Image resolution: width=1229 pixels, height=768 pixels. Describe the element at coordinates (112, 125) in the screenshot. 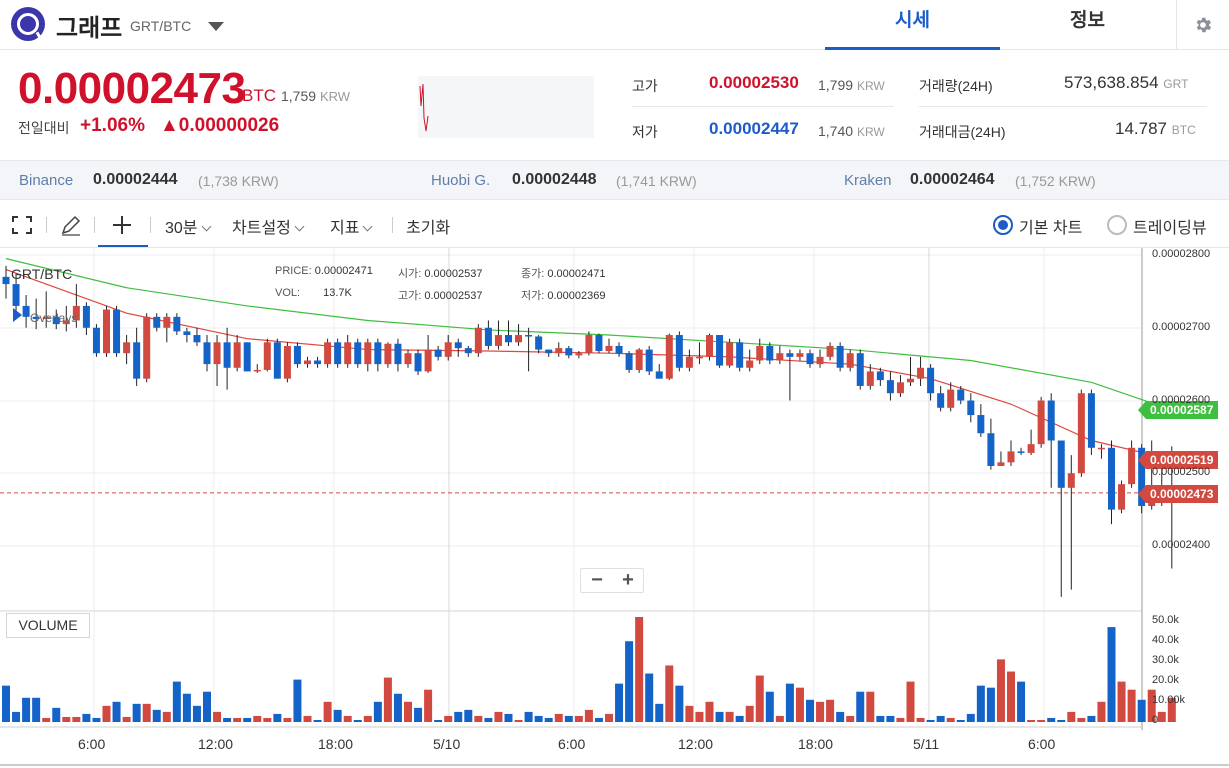

I see `change-percent: +1.06%` at that location.